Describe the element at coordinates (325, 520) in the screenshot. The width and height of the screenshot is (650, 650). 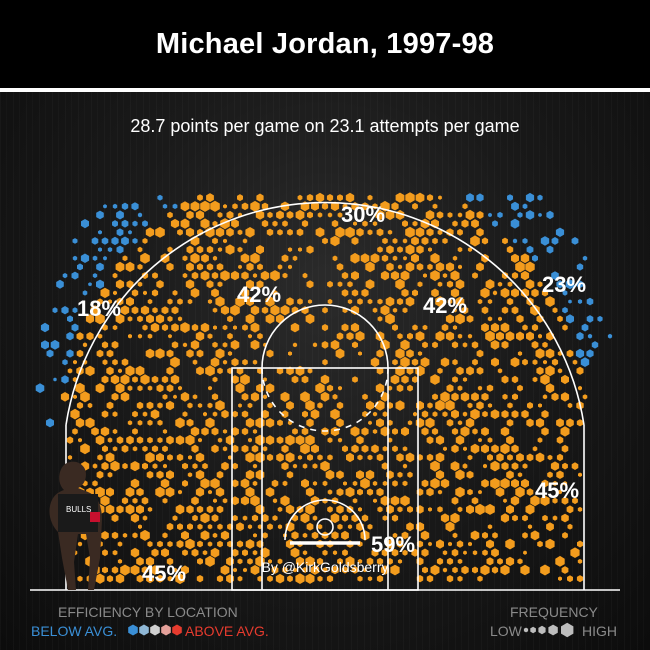
I see `restricted-arc` at that location.